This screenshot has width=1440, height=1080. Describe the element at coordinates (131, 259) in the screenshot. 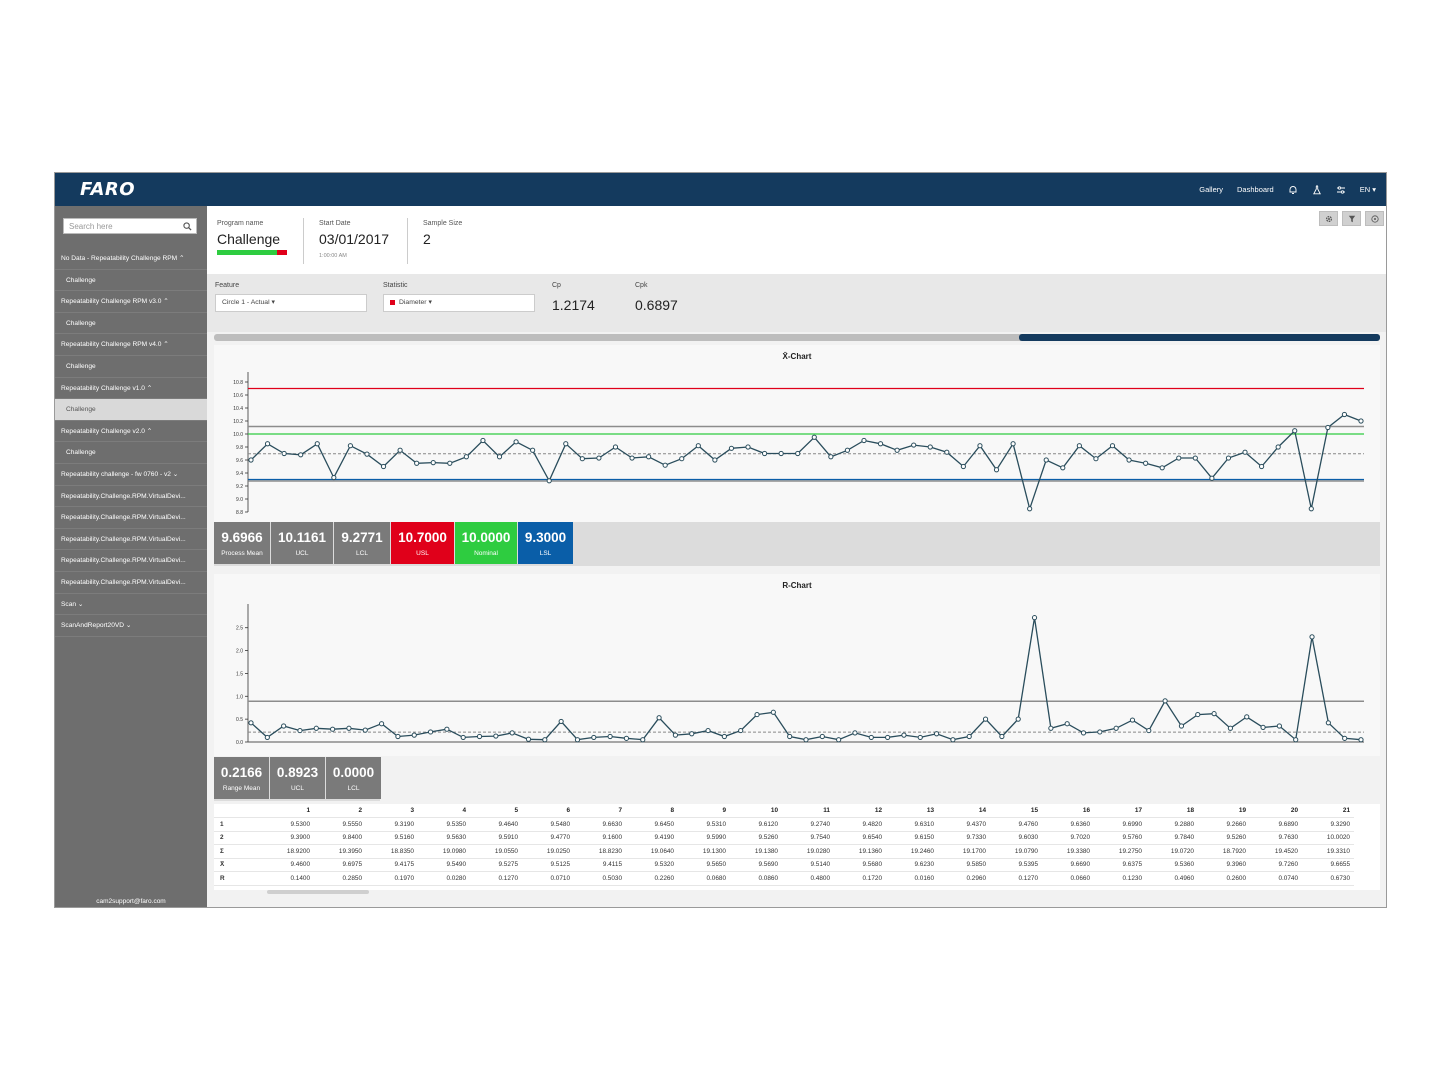

I see `sidebar-item: No Data - Repeatability Challenge RPM ⌃` at that location.